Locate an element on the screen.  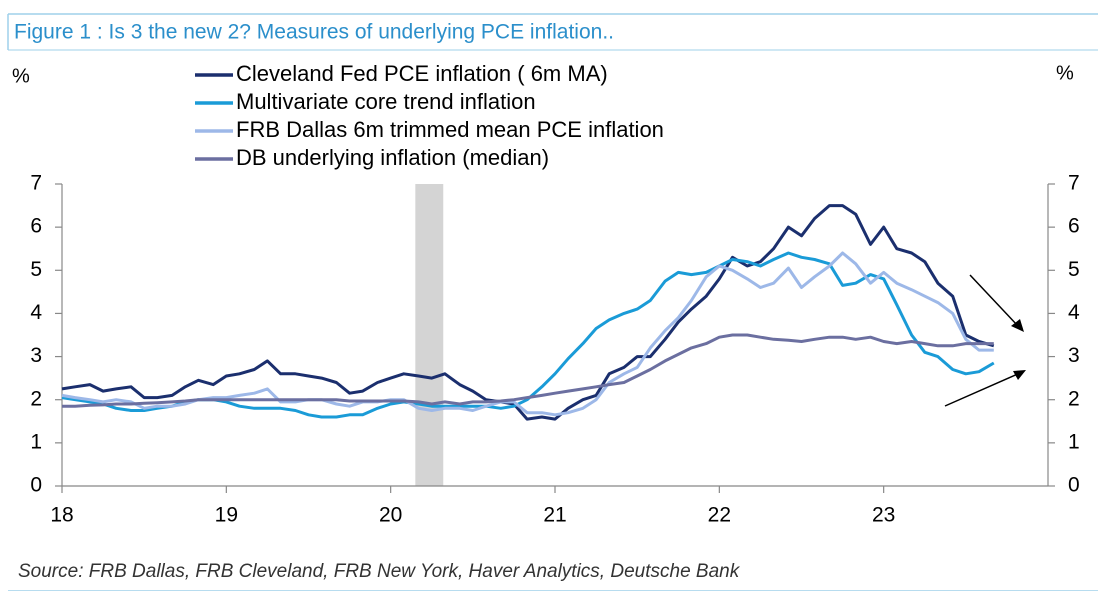
y-tick-label: 5 is located at coordinates (36, 269).